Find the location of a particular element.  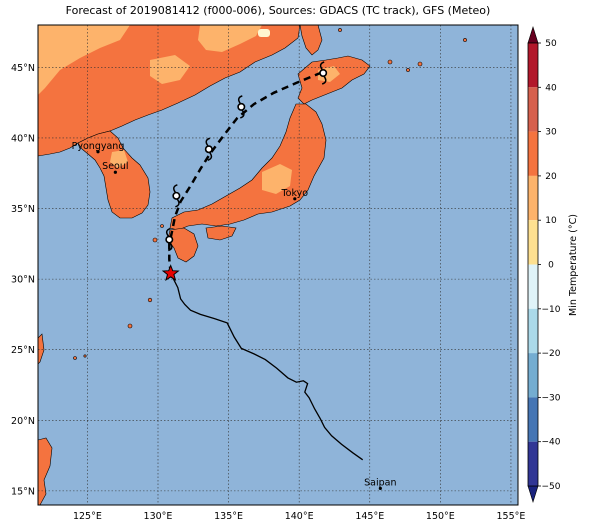

land-luzon is located at coordinates (45, 471).